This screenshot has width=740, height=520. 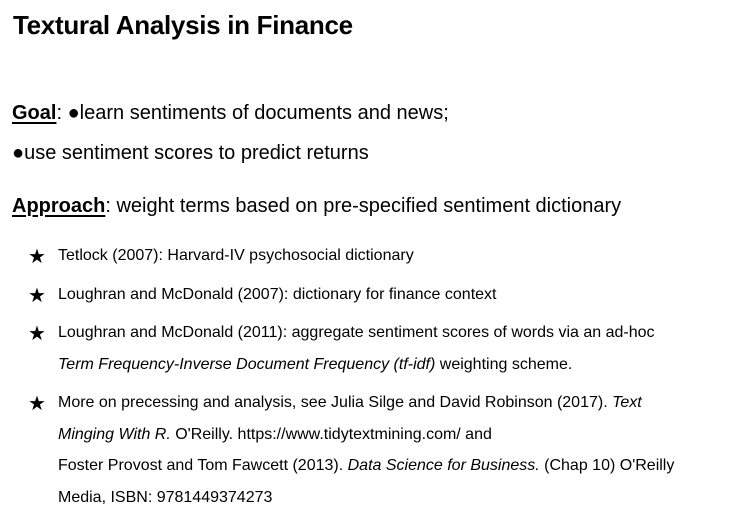 What do you see at coordinates (114, 434) in the screenshot?
I see `book-title-part-2: Minging With R.` at bounding box center [114, 434].